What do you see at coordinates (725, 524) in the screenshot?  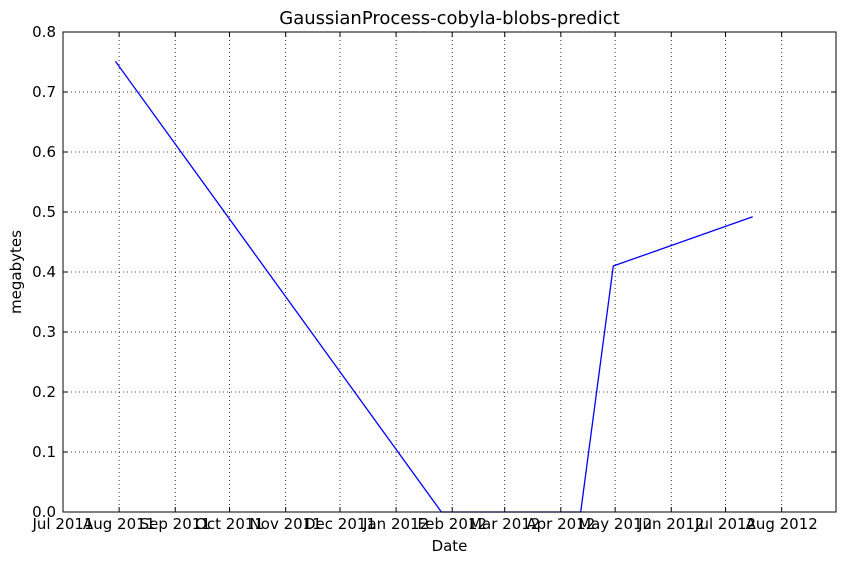 I see `x-tick-label: Jul 2012` at bounding box center [725, 524].